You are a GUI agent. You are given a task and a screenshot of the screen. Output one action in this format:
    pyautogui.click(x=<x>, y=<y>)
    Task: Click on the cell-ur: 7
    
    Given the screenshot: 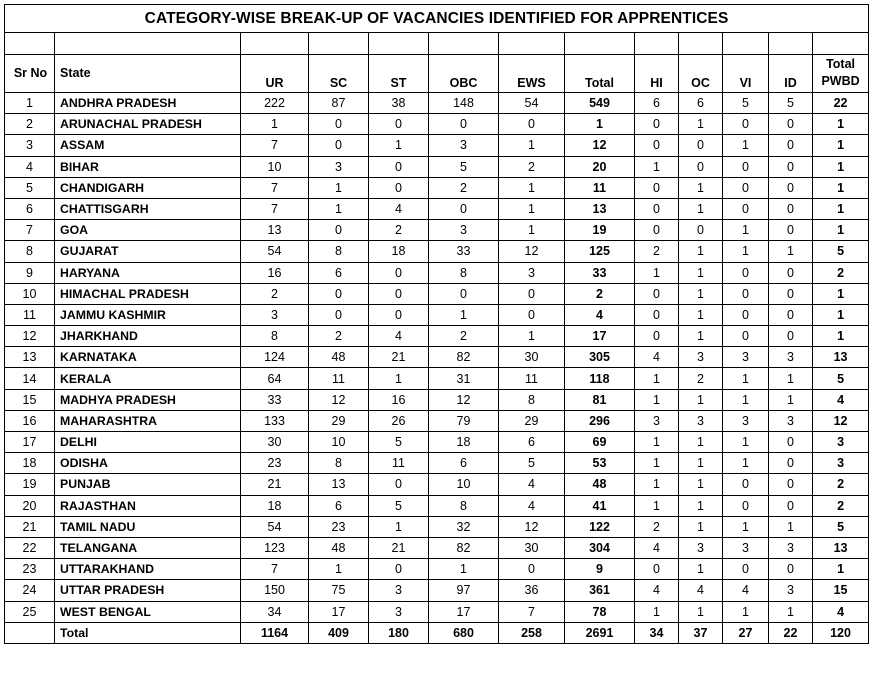 What is the action you would take?
    pyautogui.click(x=274, y=209)
    